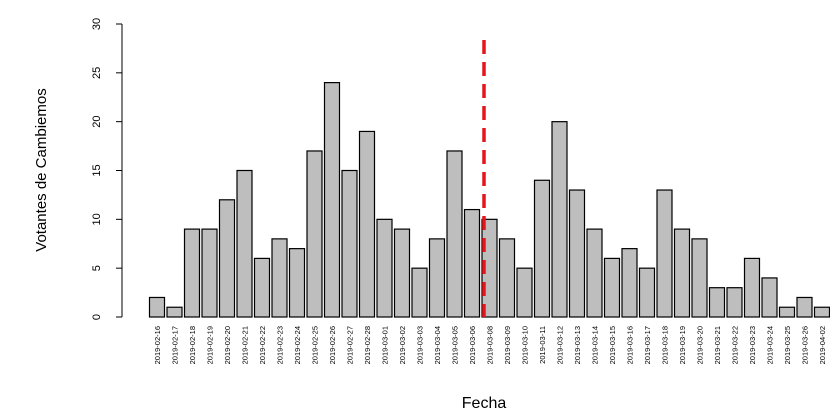 The height and width of the screenshot is (418, 830). What do you see at coordinates (787, 345) in the screenshot?
I see `x-tick-label: 2019-03-25` at bounding box center [787, 345].